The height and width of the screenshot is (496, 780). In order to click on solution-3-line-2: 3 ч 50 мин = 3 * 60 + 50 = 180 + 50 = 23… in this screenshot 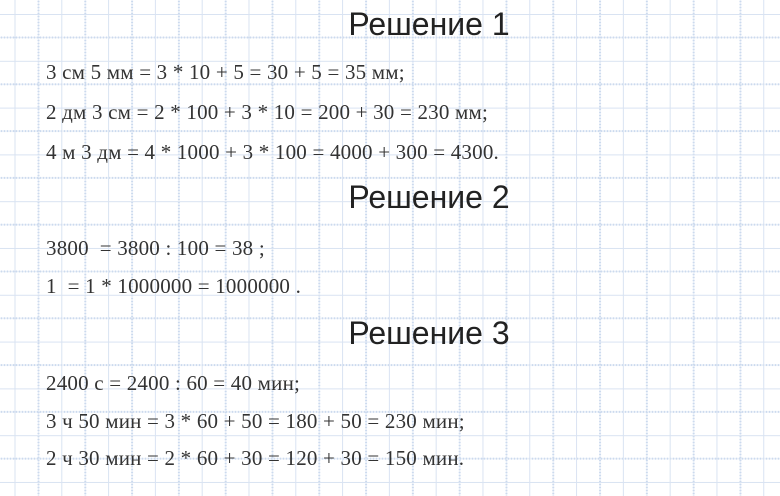, I will do `click(255, 421)`.